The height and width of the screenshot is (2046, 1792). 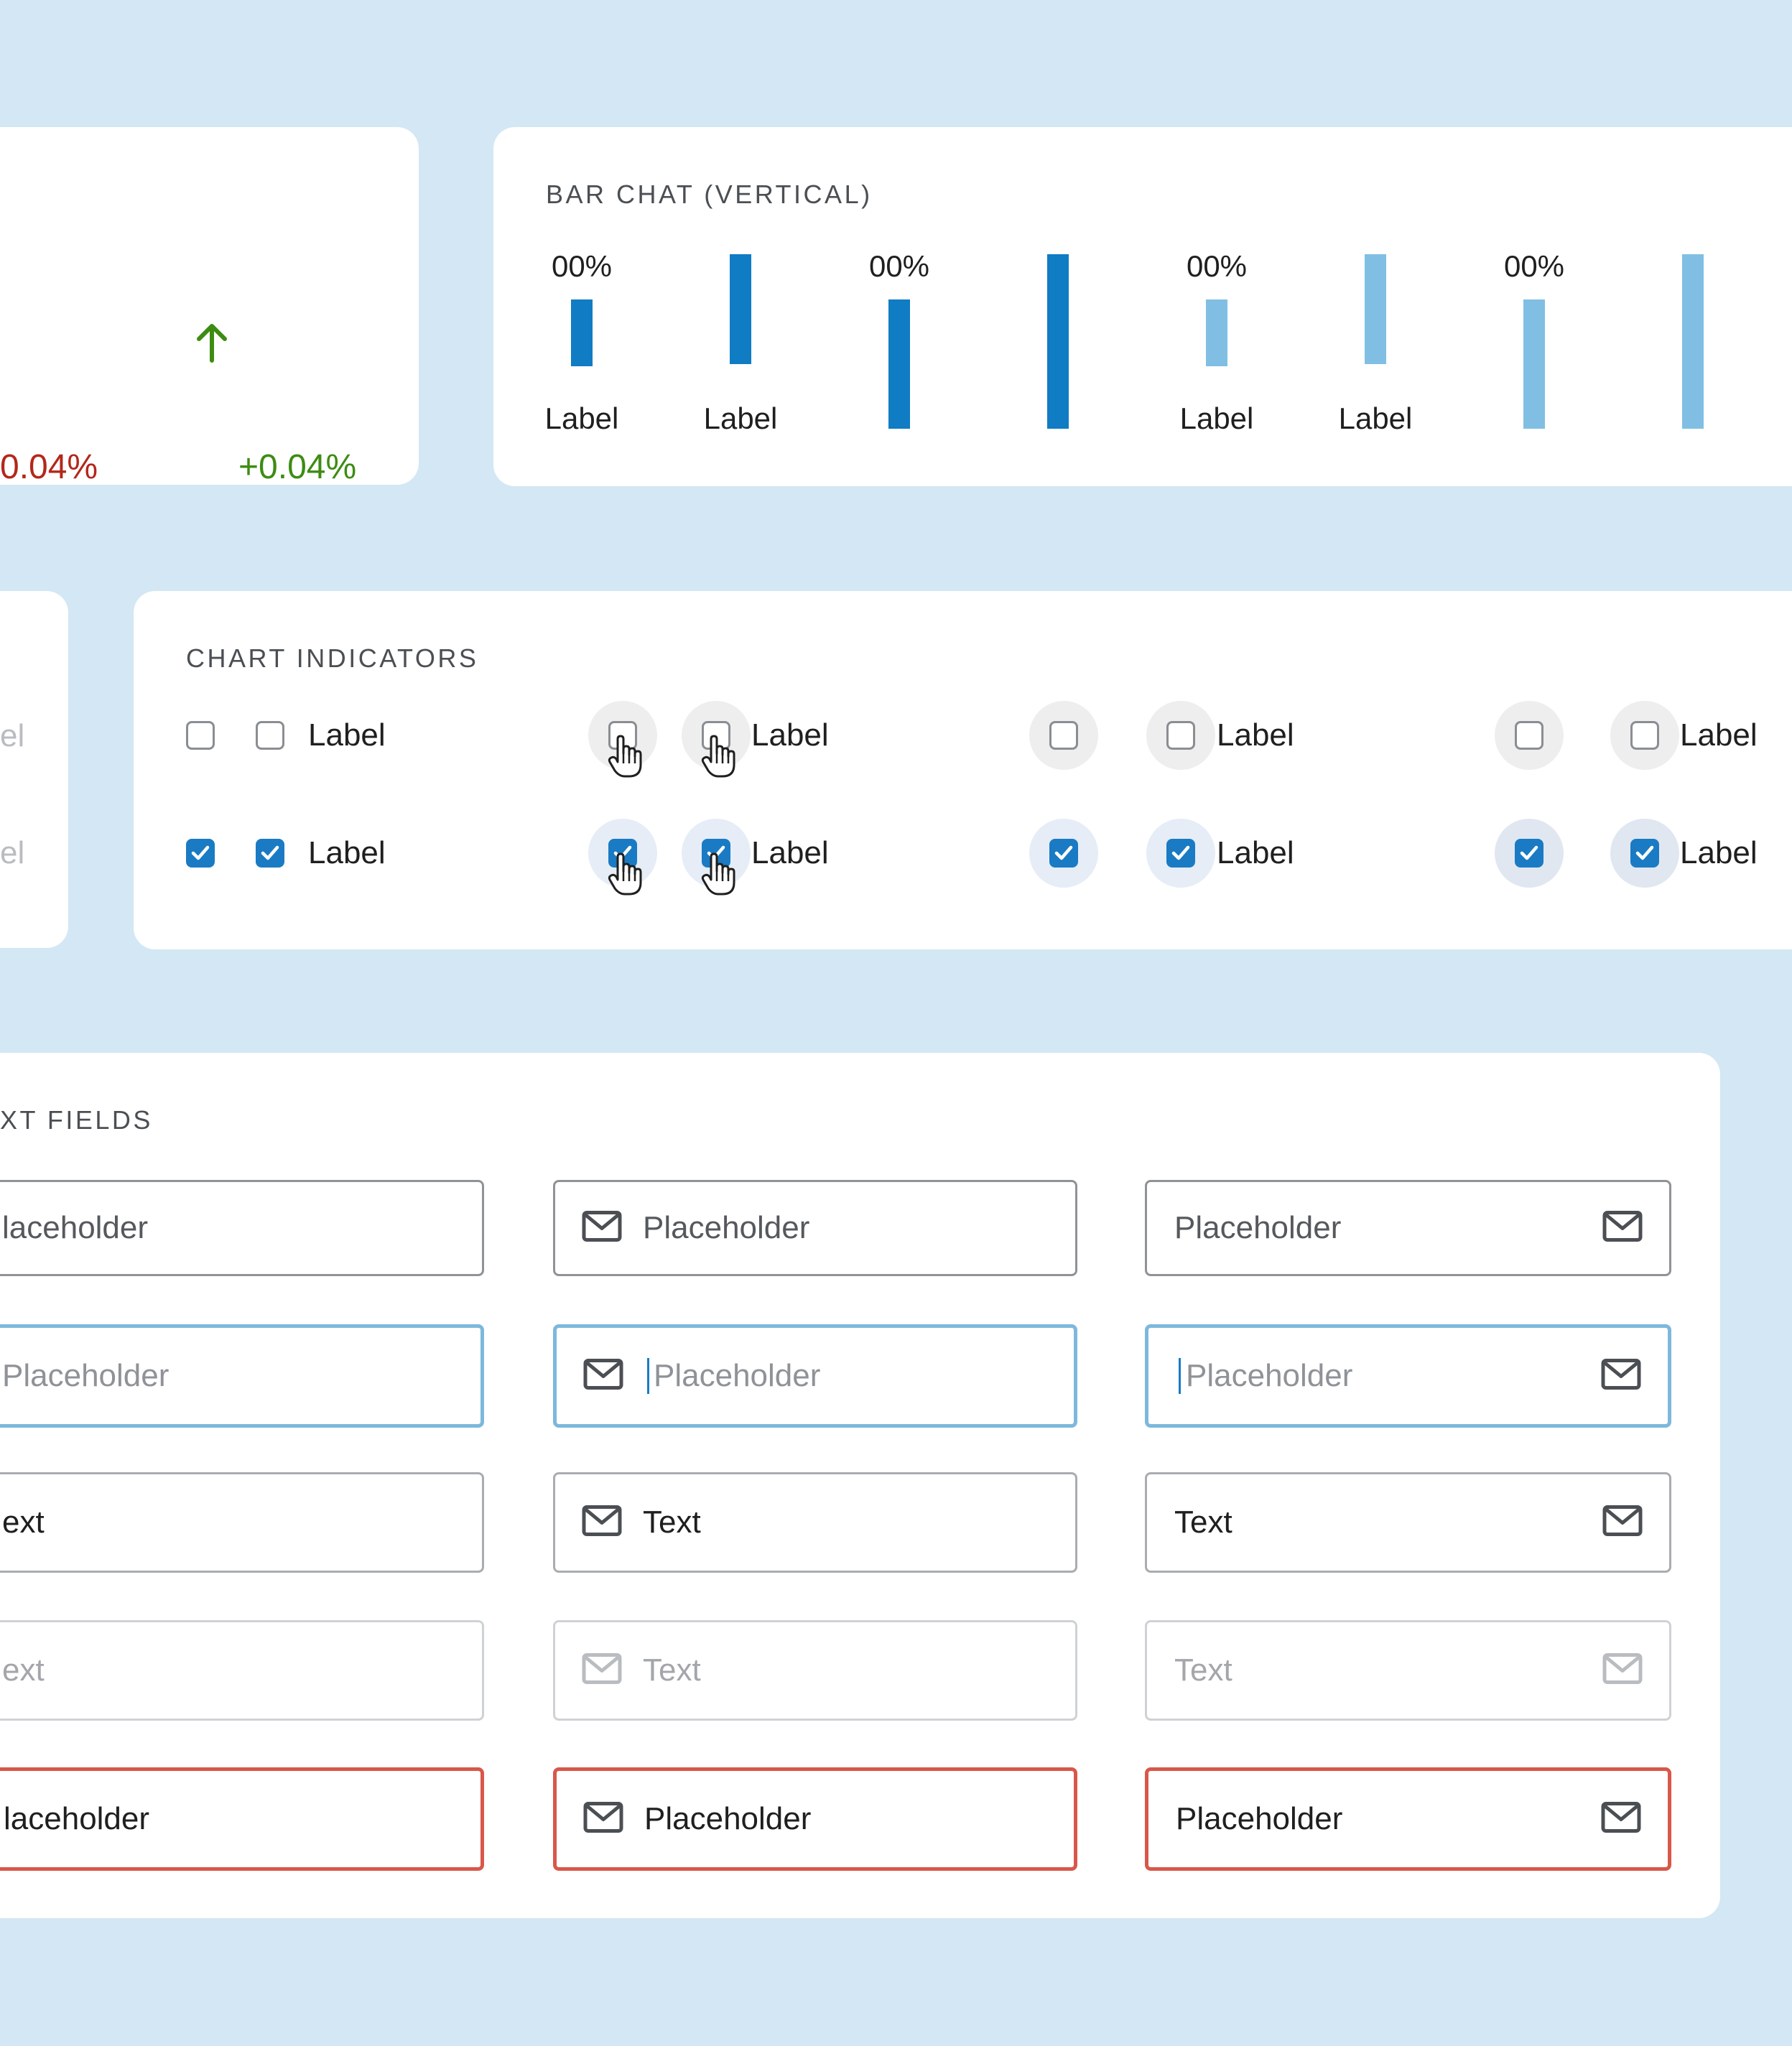 What do you see at coordinates (34, 769) in the screenshot?
I see `partial-indicator-card: el el` at bounding box center [34, 769].